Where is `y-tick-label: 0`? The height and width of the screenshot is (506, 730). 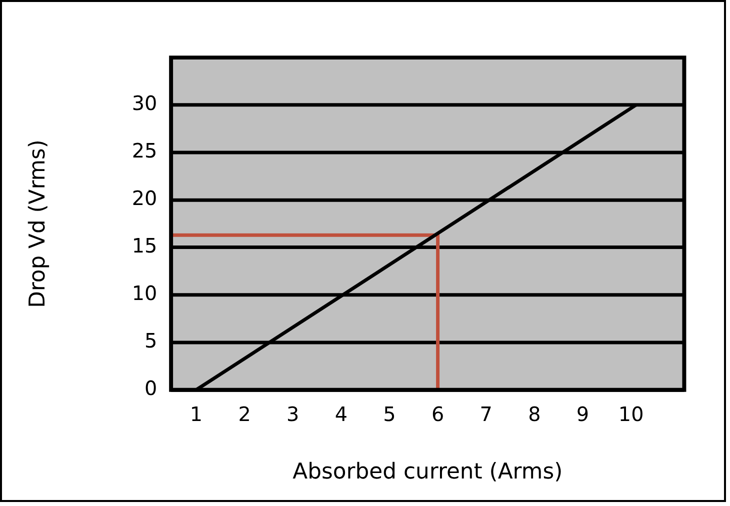 y-tick-label: 0 is located at coordinates (151, 388).